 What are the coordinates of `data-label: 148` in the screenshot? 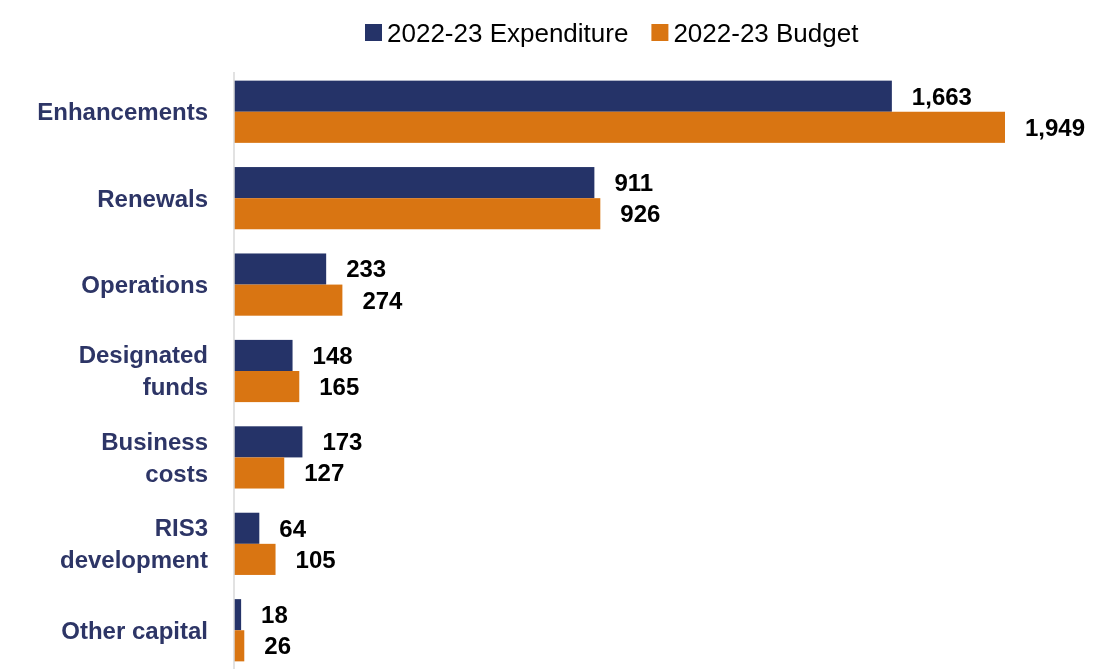 It's located at (332, 355).